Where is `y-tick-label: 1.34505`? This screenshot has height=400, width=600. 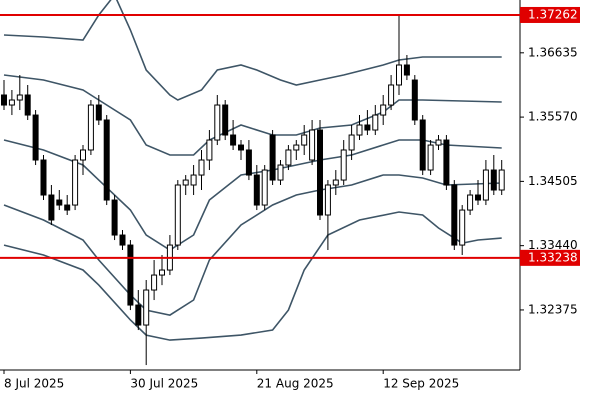
y-tick-label: 1.34505 is located at coordinates (553, 181).